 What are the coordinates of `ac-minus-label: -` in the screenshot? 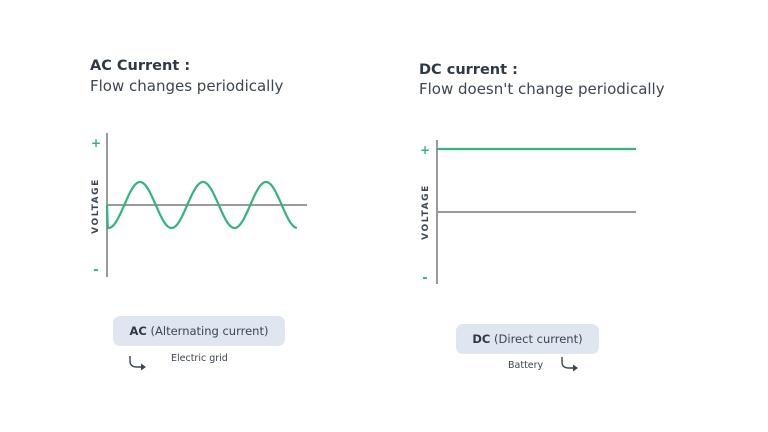 It's located at (95, 270).